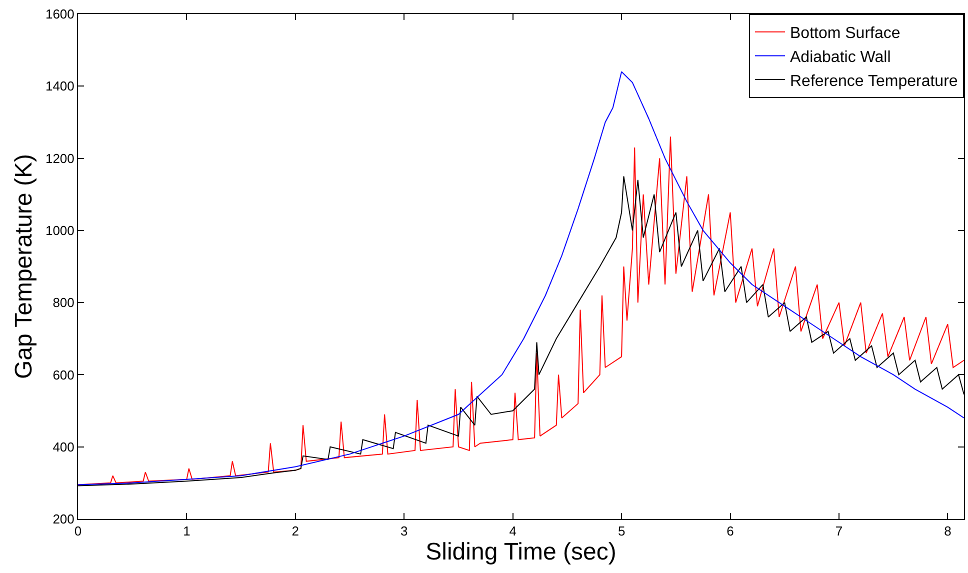  What do you see at coordinates (78, 531) in the screenshot?
I see `x-tick-label: 0` at bounding box center [78, 531].